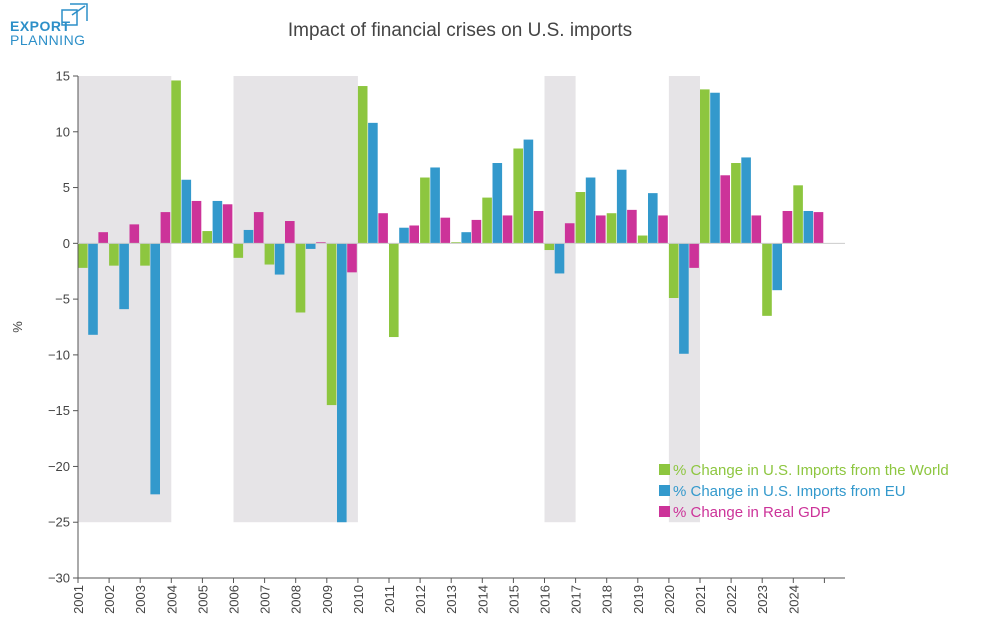 The height and width of the screenshot is (624, 992). Describe the element at coordinates (445, 230) in the screenshot. I see `bar-gdp-2012` at that location.